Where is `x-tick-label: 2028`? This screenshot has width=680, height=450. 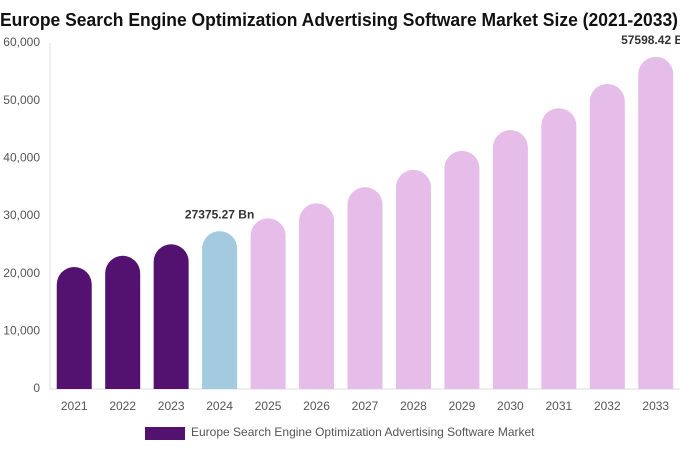
x-tick-label: 2028 is located at coordinates (413, 406).